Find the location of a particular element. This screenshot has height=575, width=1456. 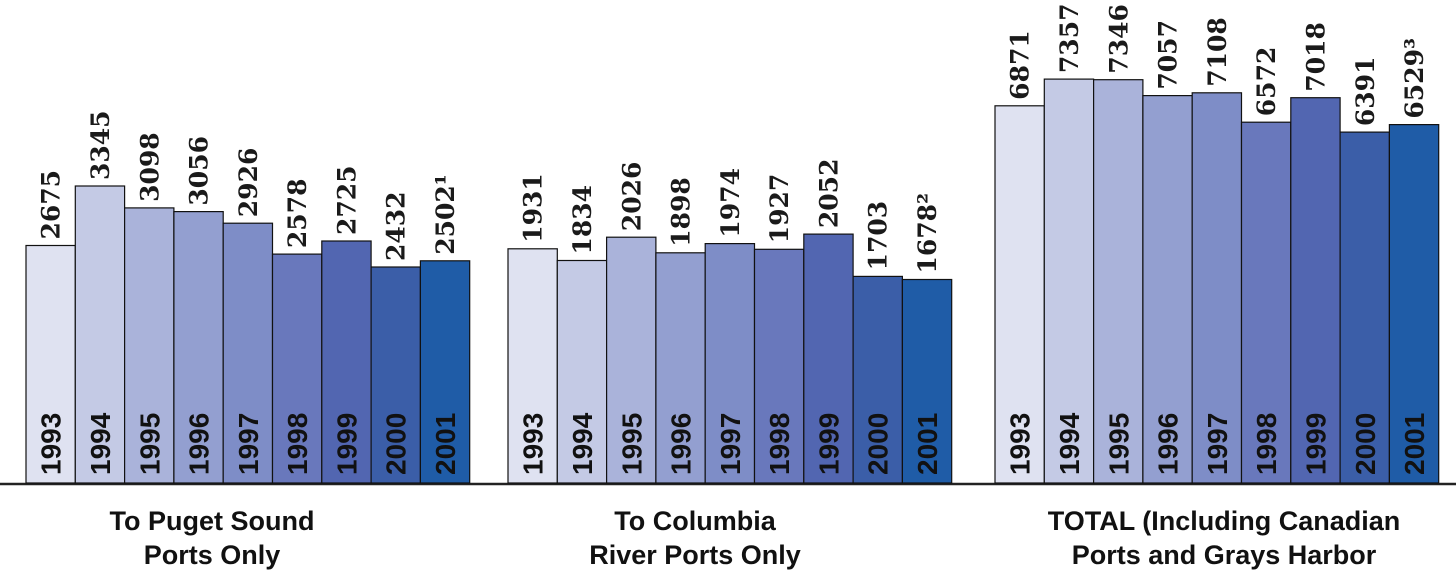

value-label: 2926 is located at coordinates (248, 183).